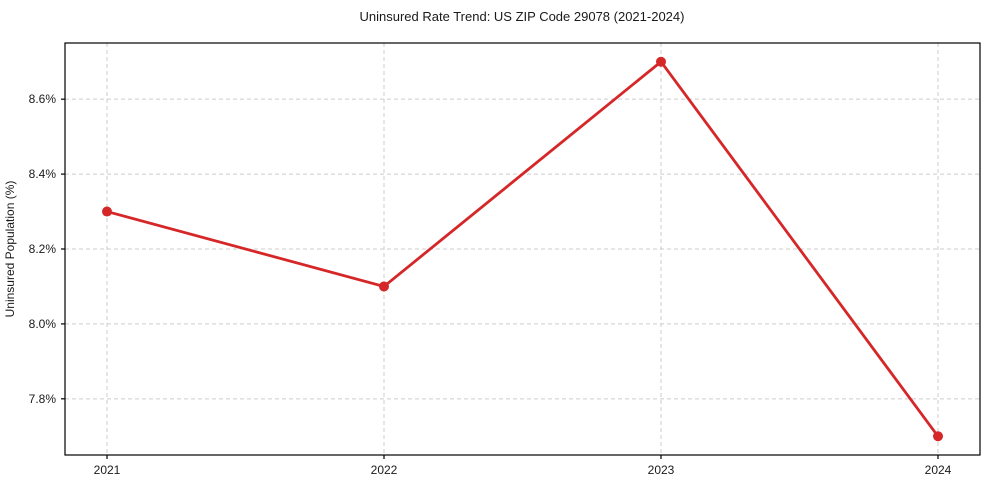 The image size is (989, 490). I want to click on y-tick-label: 7.8%, so click(43, 399).